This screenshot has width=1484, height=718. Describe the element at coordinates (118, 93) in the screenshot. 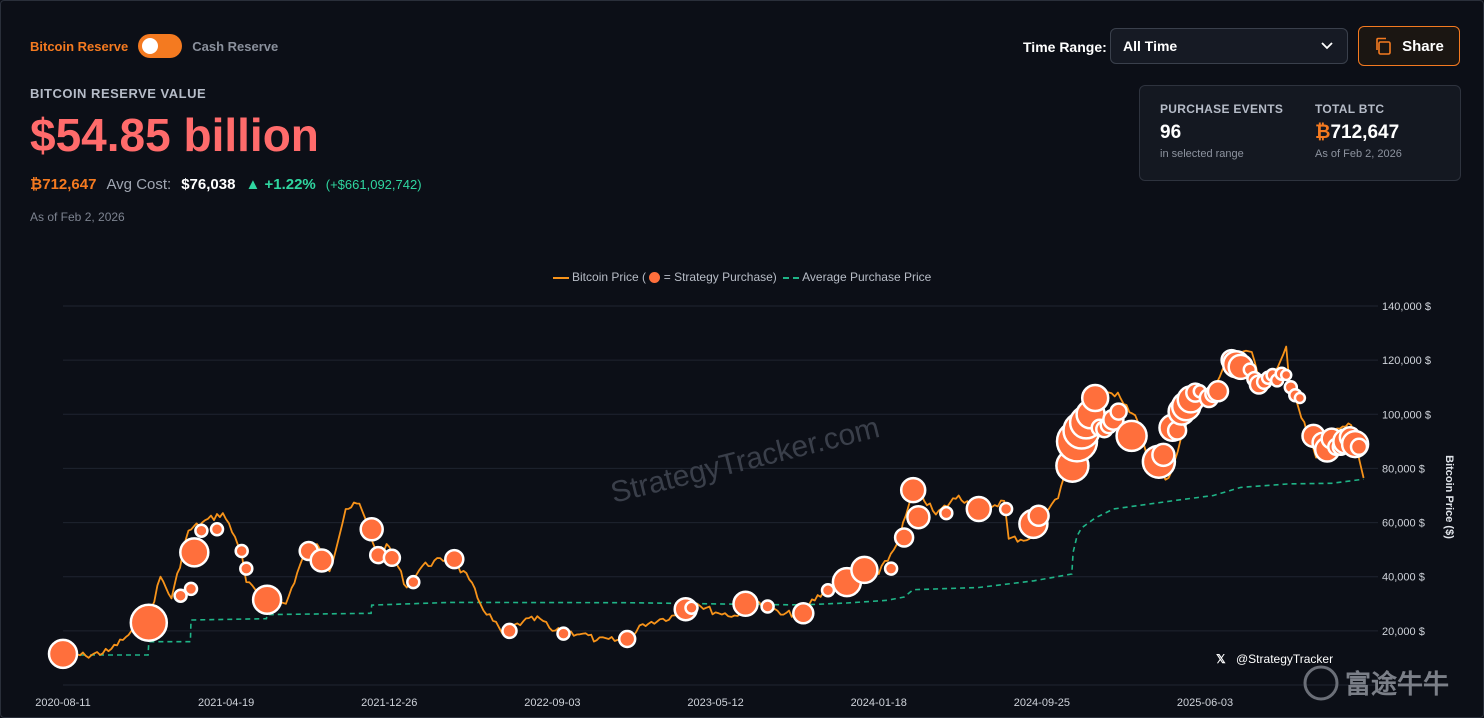

I see `reserve-value-title: BITCOIN RESERVE VALUE` at that location.